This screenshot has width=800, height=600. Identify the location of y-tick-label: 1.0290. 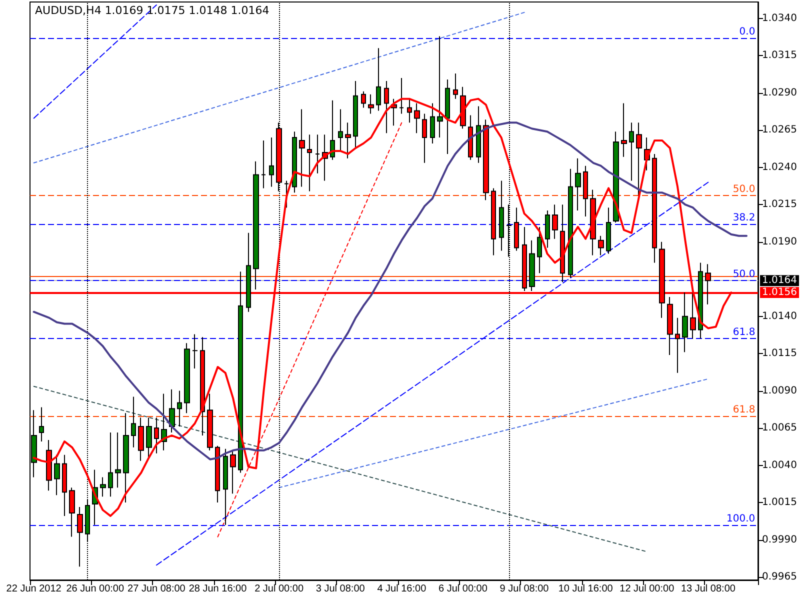
(780, 92).